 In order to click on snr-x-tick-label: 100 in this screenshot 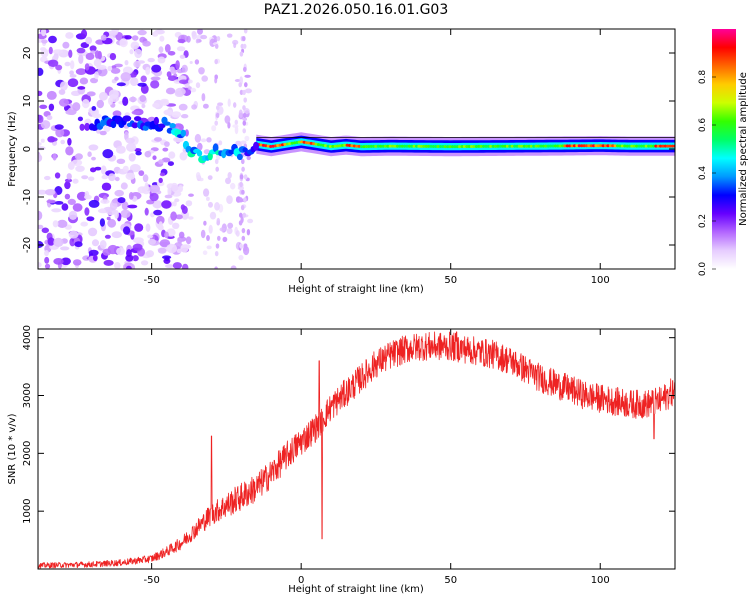, I will do `click(600, 580)`.